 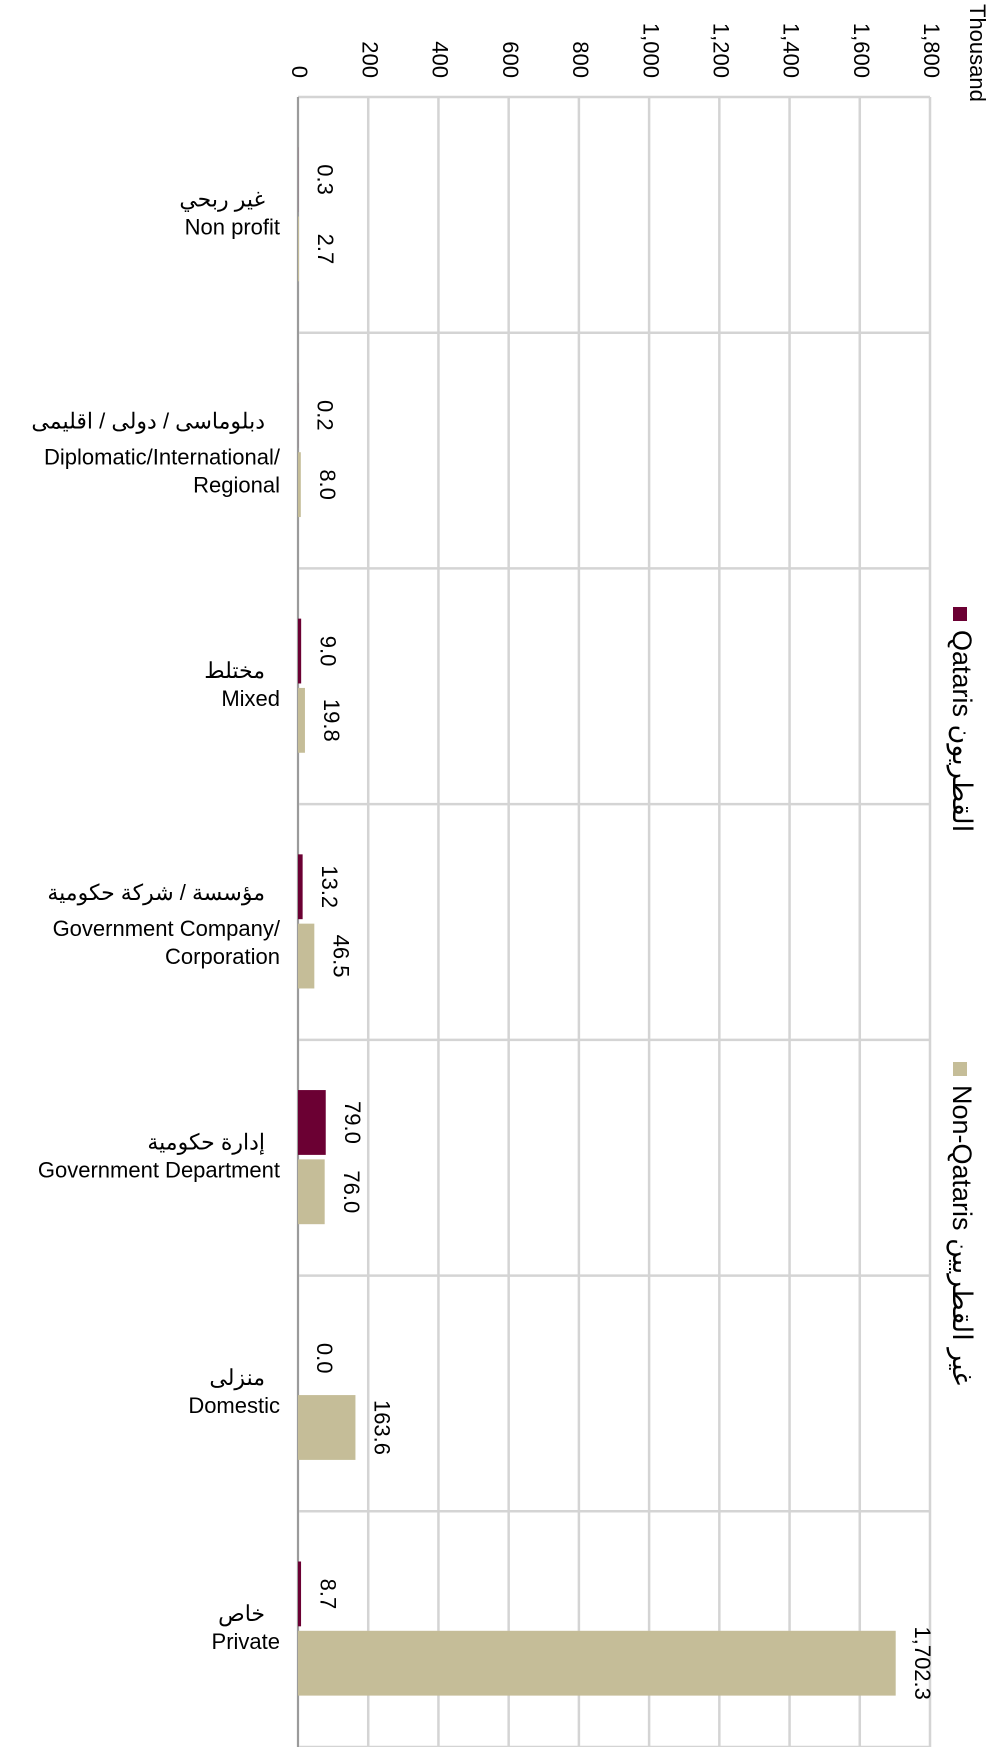 I want to click on x-tick-label: 1,200, so click(x=721, y=50).